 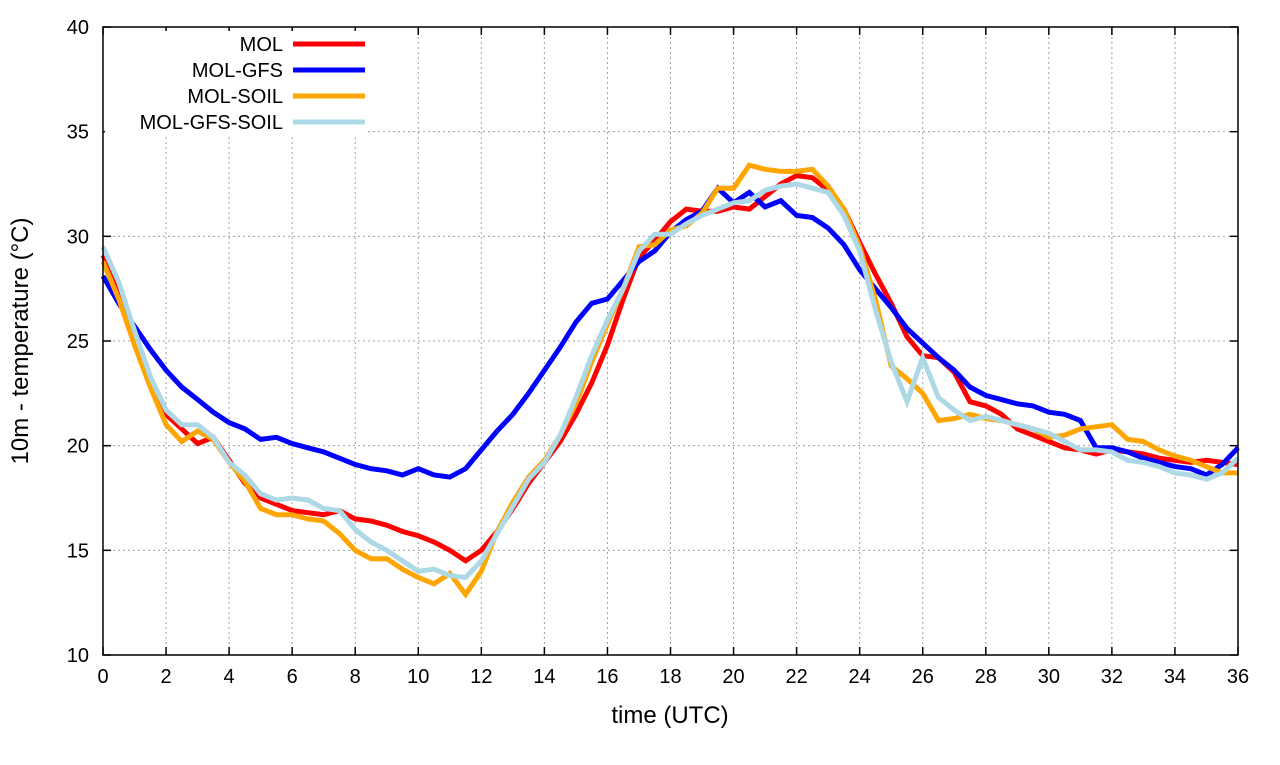 What do you see at coordinates (292, 677) in the screenshot?
I see `x-tick-label: 6` at bounding box center [292, 677].